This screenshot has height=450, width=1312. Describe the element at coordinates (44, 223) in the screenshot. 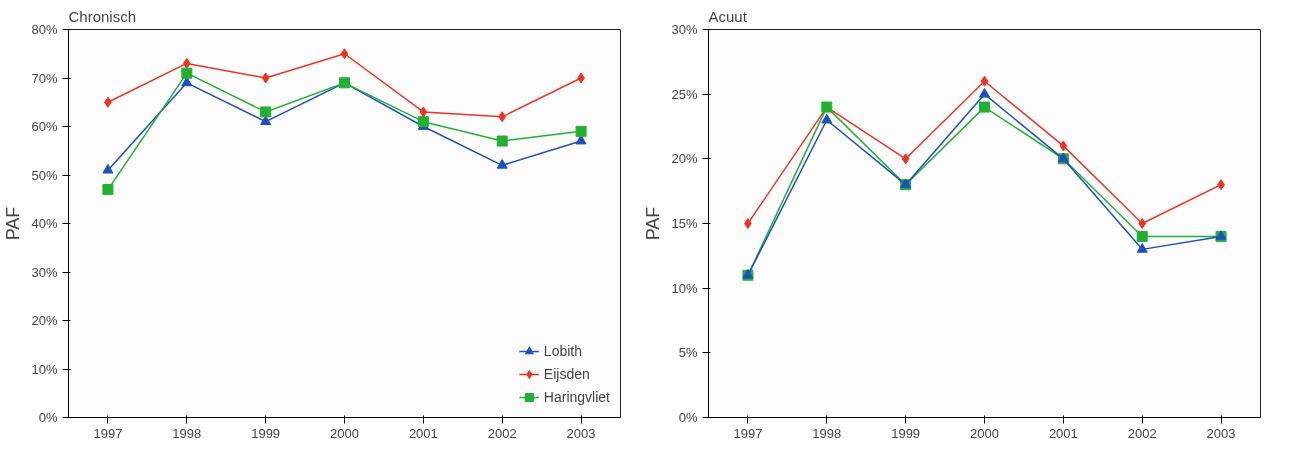

I see `y-tick-label: 40%` at that location.